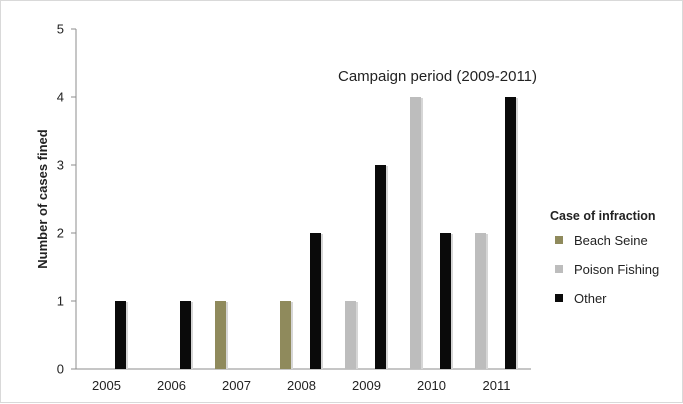 This screenshot has height=404, width=683. I want to click on legend-title: Case of infraction, so click(603, 216).